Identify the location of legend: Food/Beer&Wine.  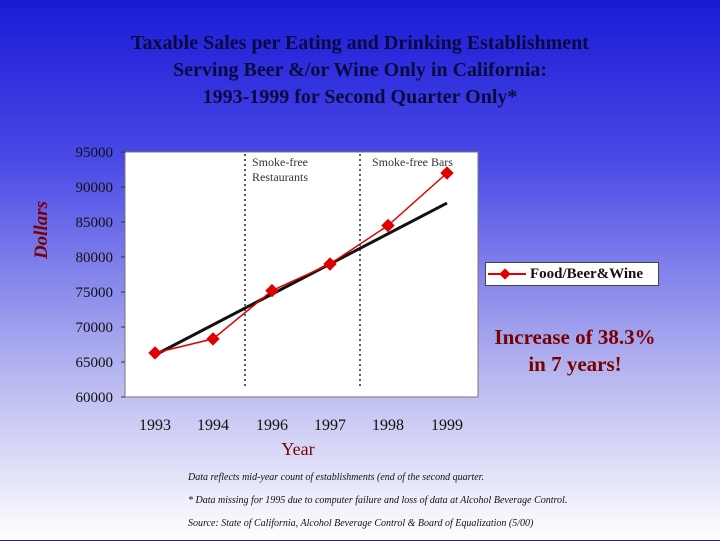
(572, 274).